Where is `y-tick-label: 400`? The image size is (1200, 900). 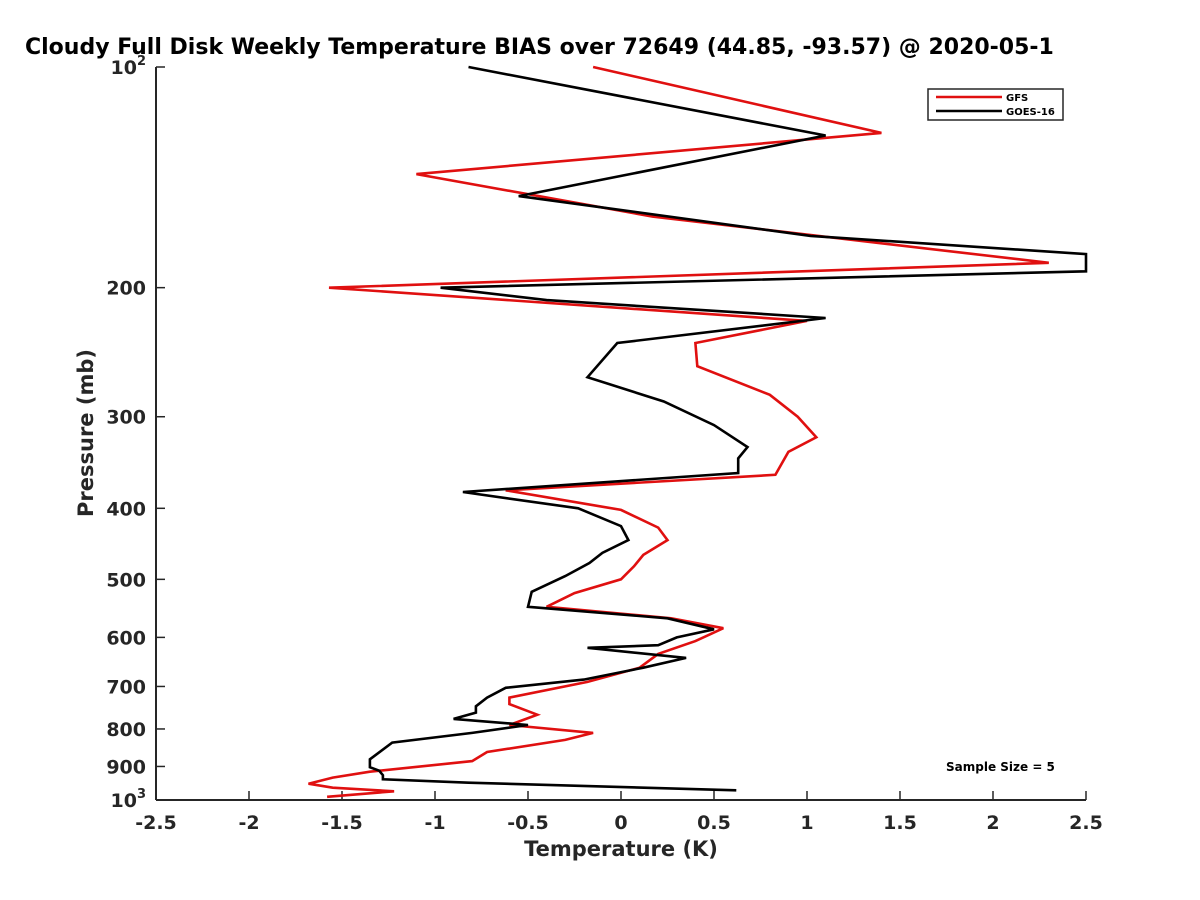
y-tick-label: 400 is located at coordinates (126, 509).